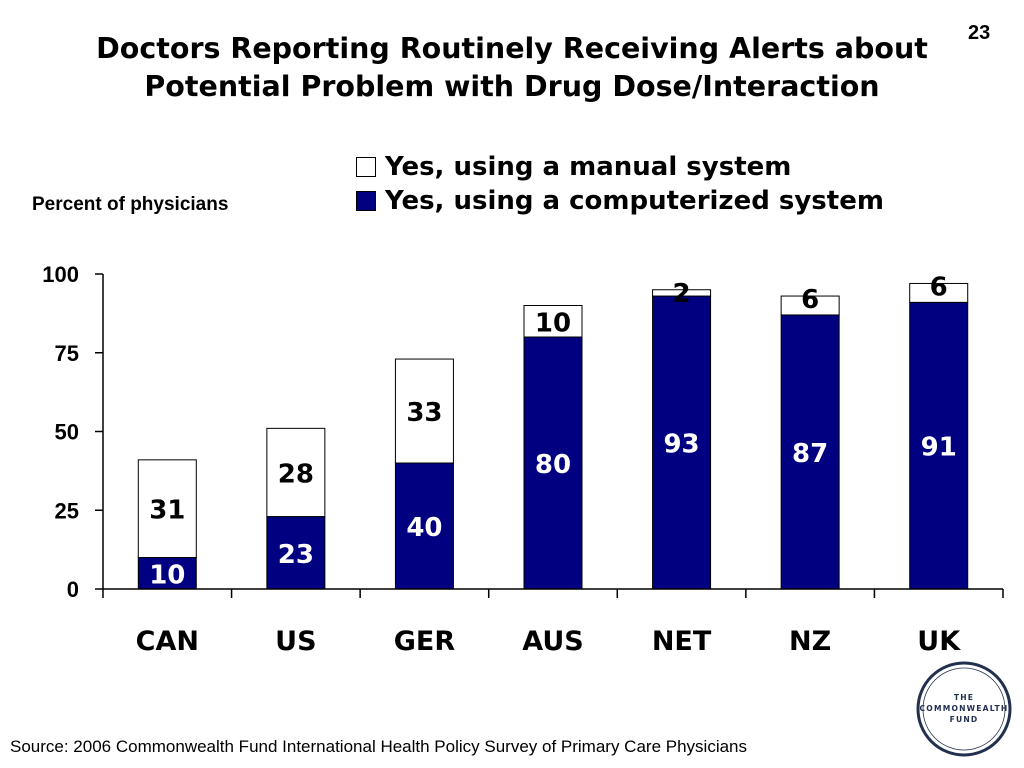  I want to click on x-tick-label-can: CAN, so click(167, 641).